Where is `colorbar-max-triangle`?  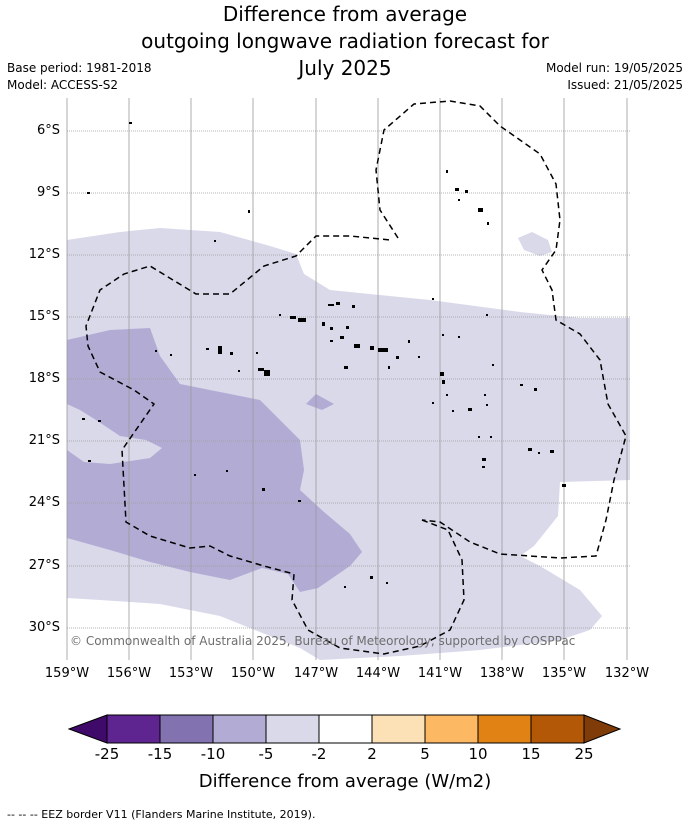 colorbar-max-triangle is located at coordinates (602, 729).